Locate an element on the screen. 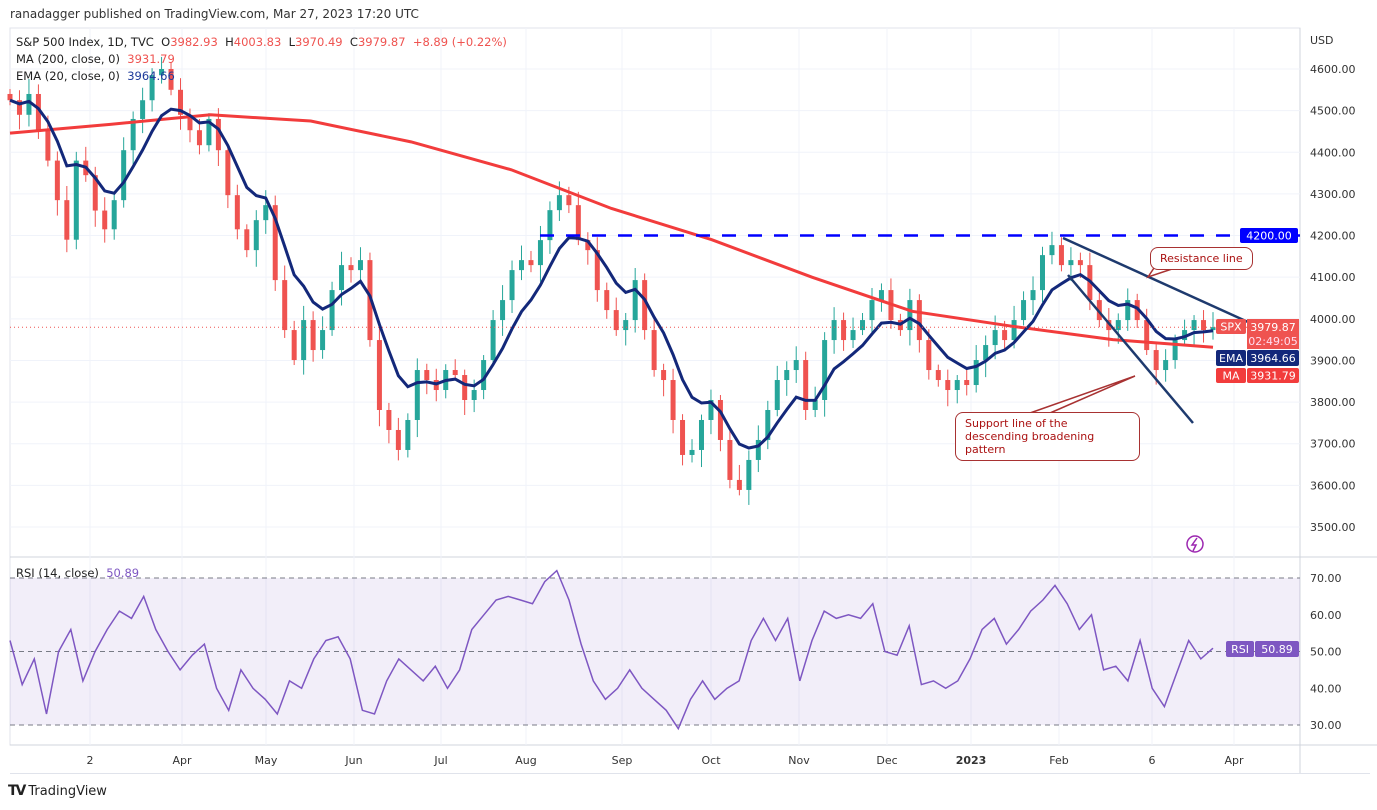 The image size is (1377, 810). time-tick-label: Oct is located at coordinates (711, 760).